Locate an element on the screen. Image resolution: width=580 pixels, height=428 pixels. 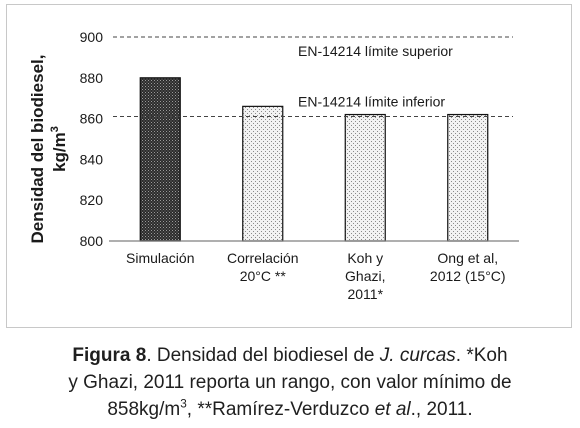
y-axis-unit: kg/m3 is located at coordinates (59, 149).